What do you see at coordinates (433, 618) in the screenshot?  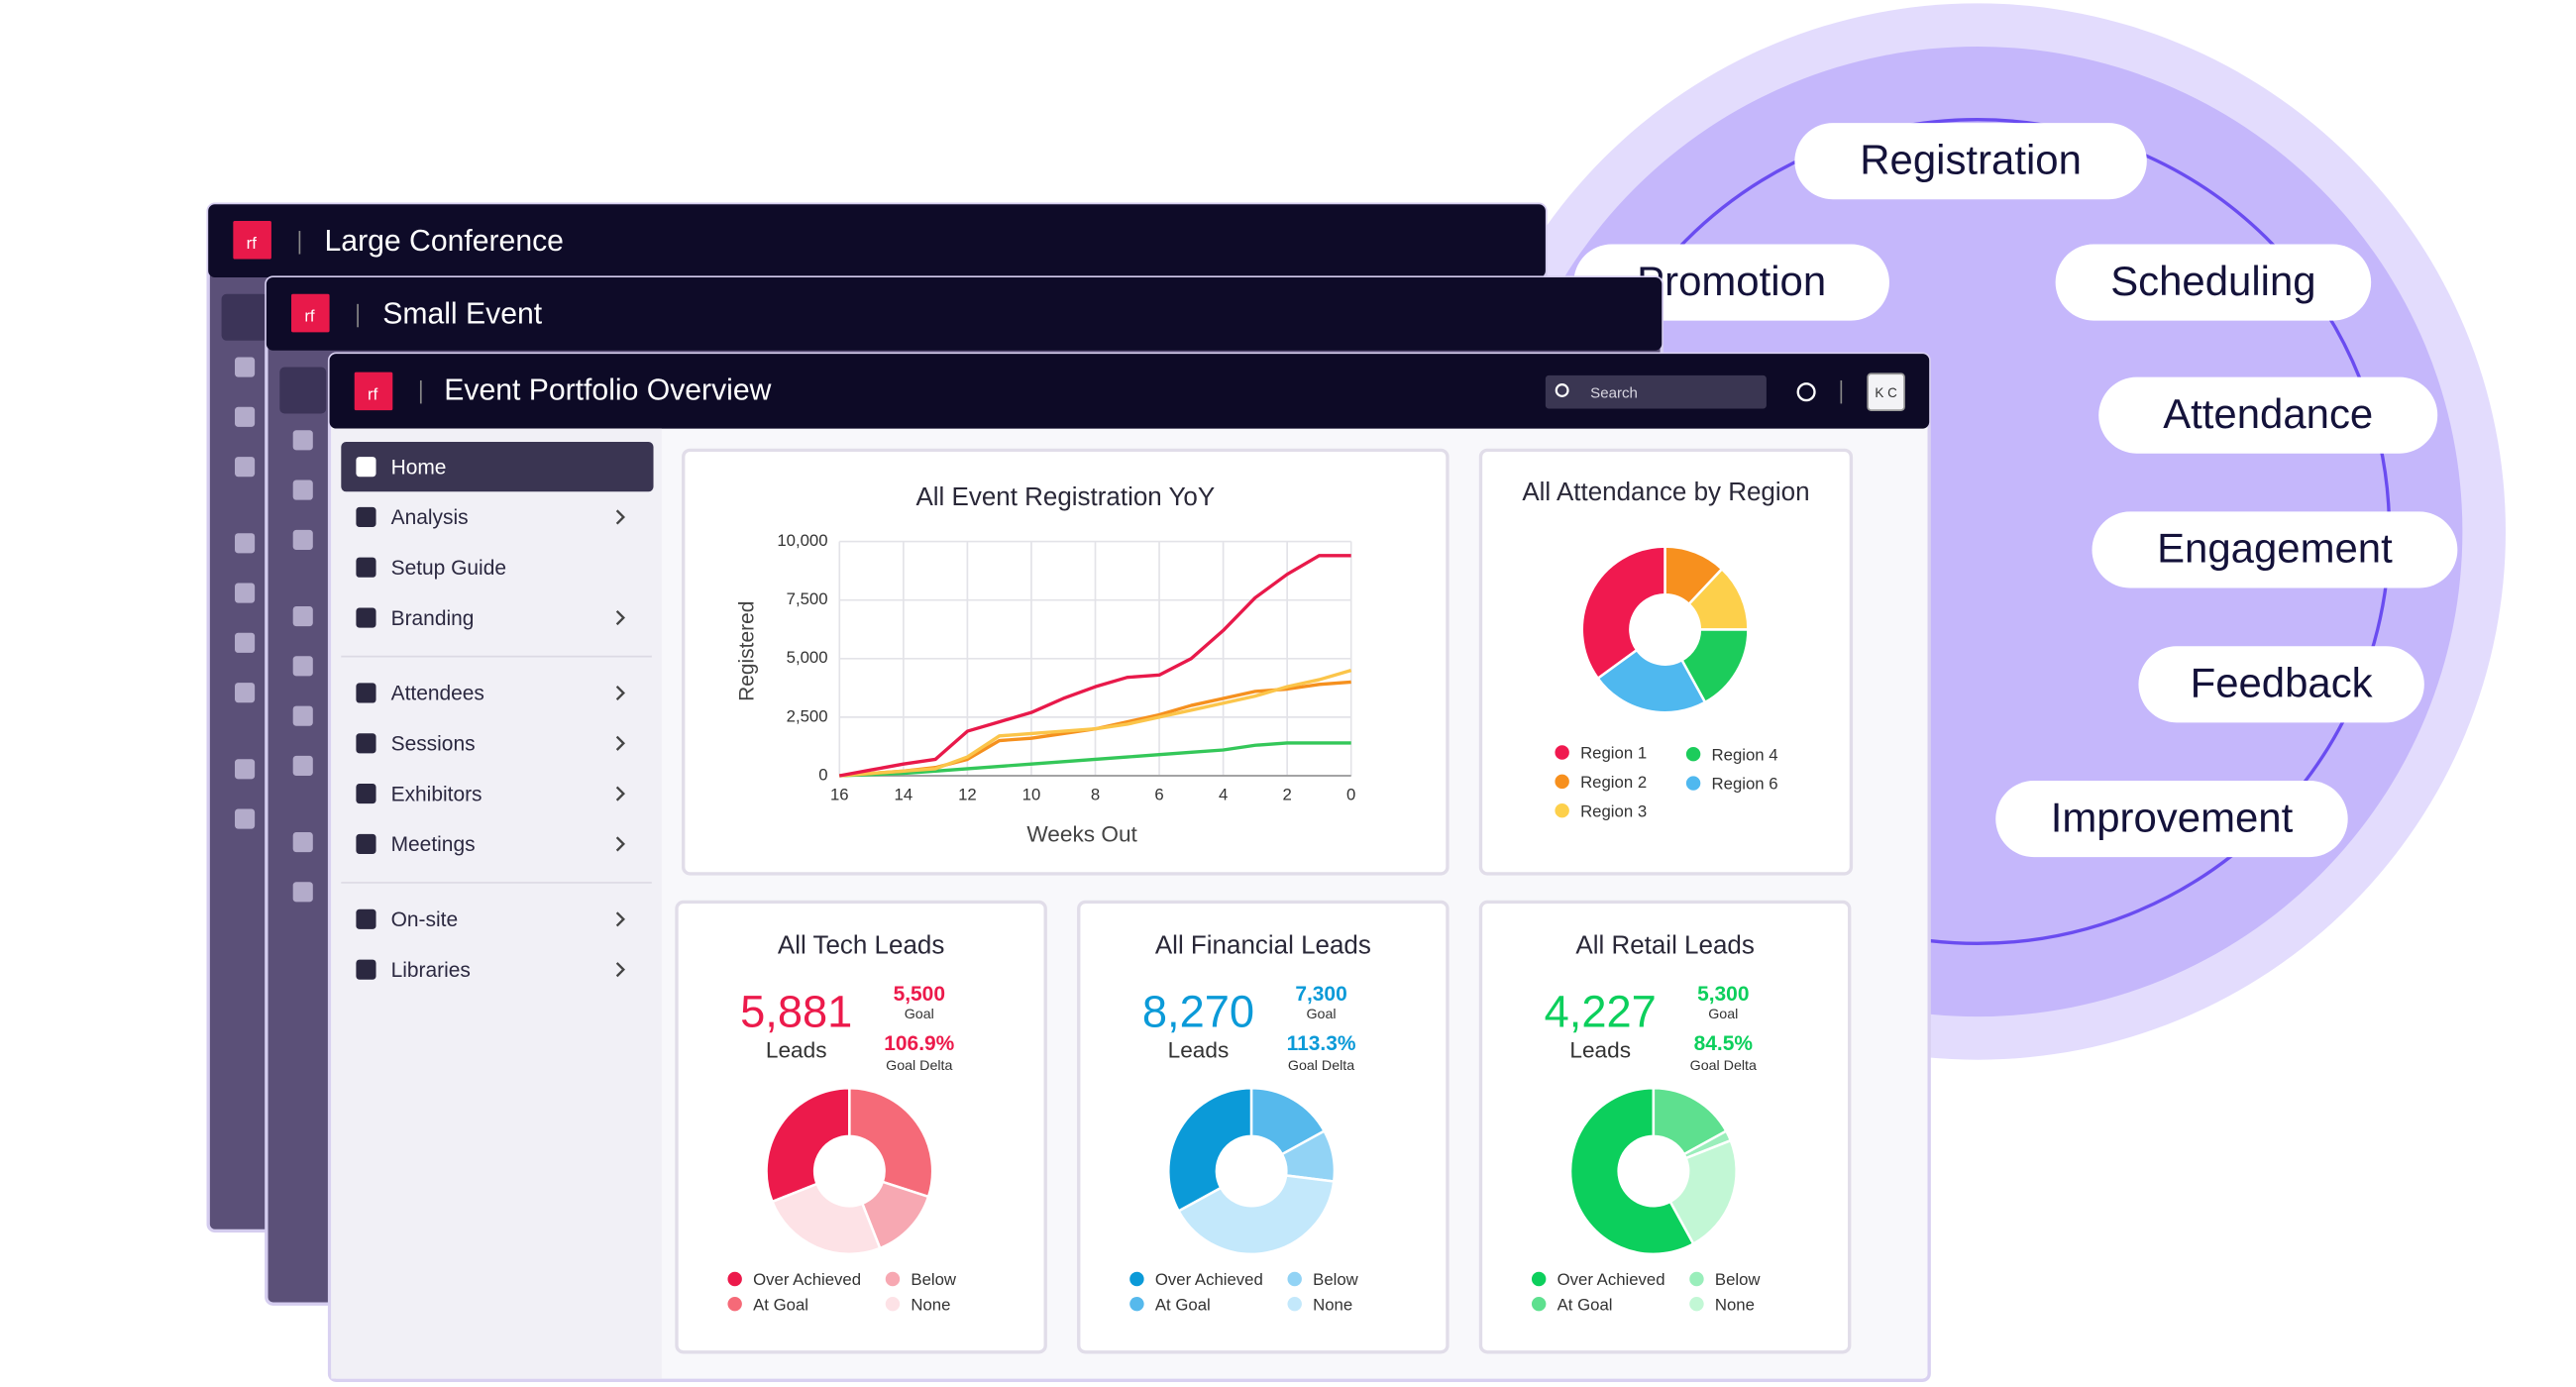 I see `nav-label: Branding` at bounding box center [433, 618].